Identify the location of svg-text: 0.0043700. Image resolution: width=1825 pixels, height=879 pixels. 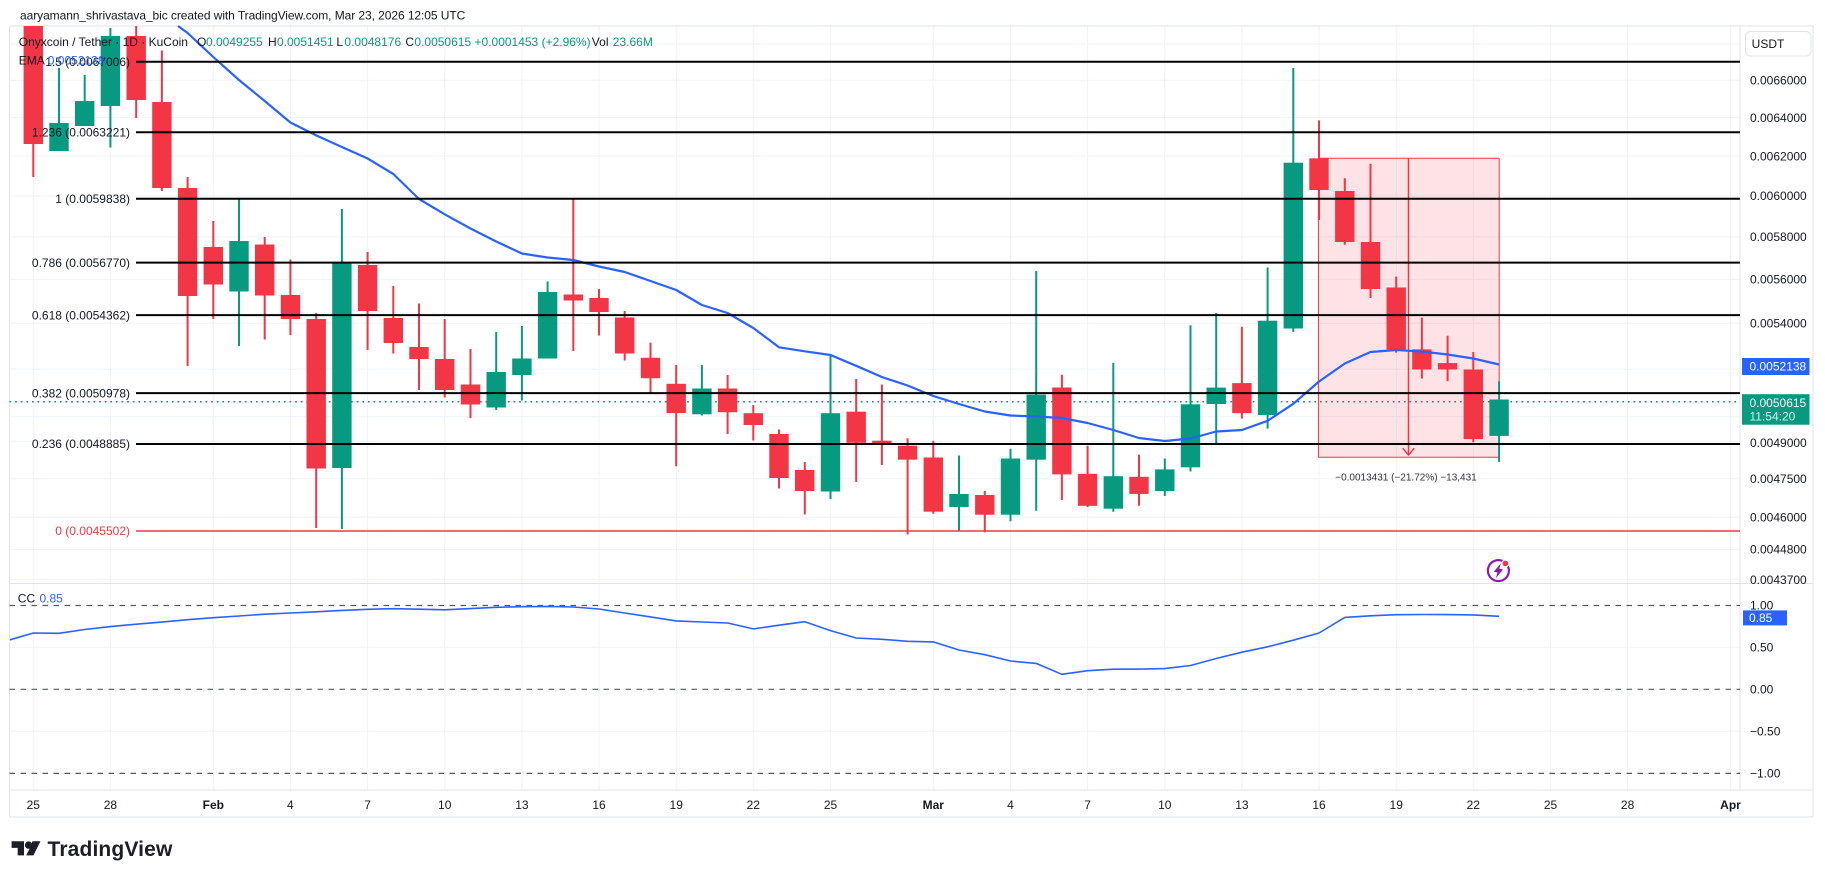
(1778, 580).